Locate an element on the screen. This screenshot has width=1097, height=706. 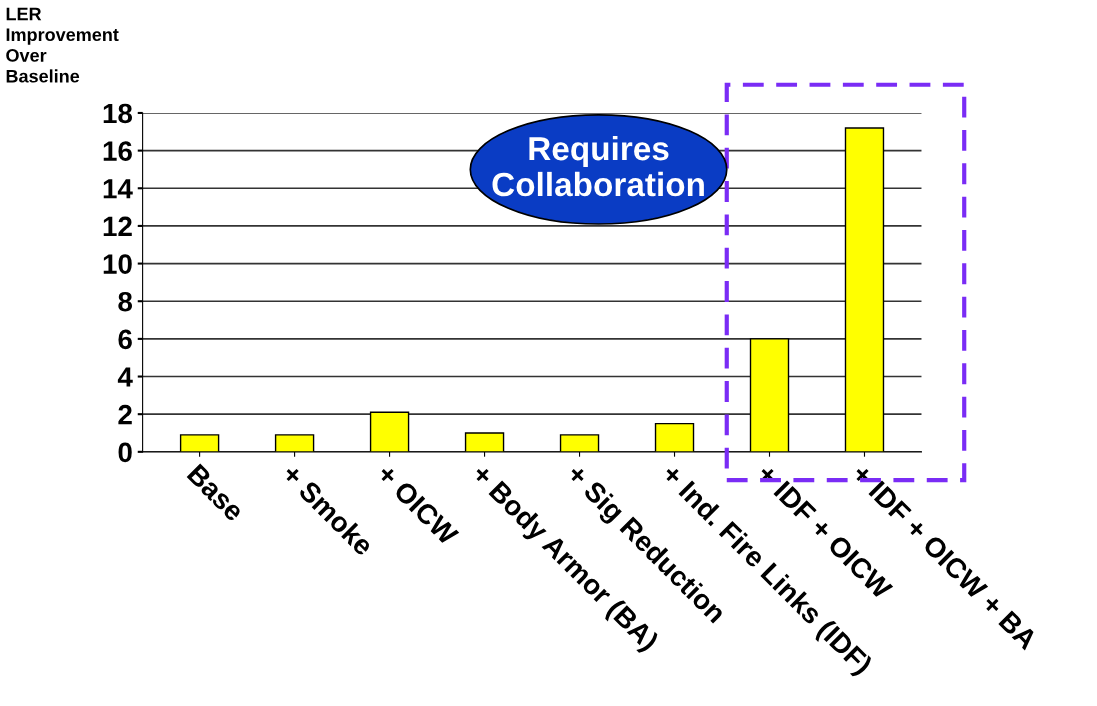
y-tick-label: 16 is located at coordinates (117, 151).